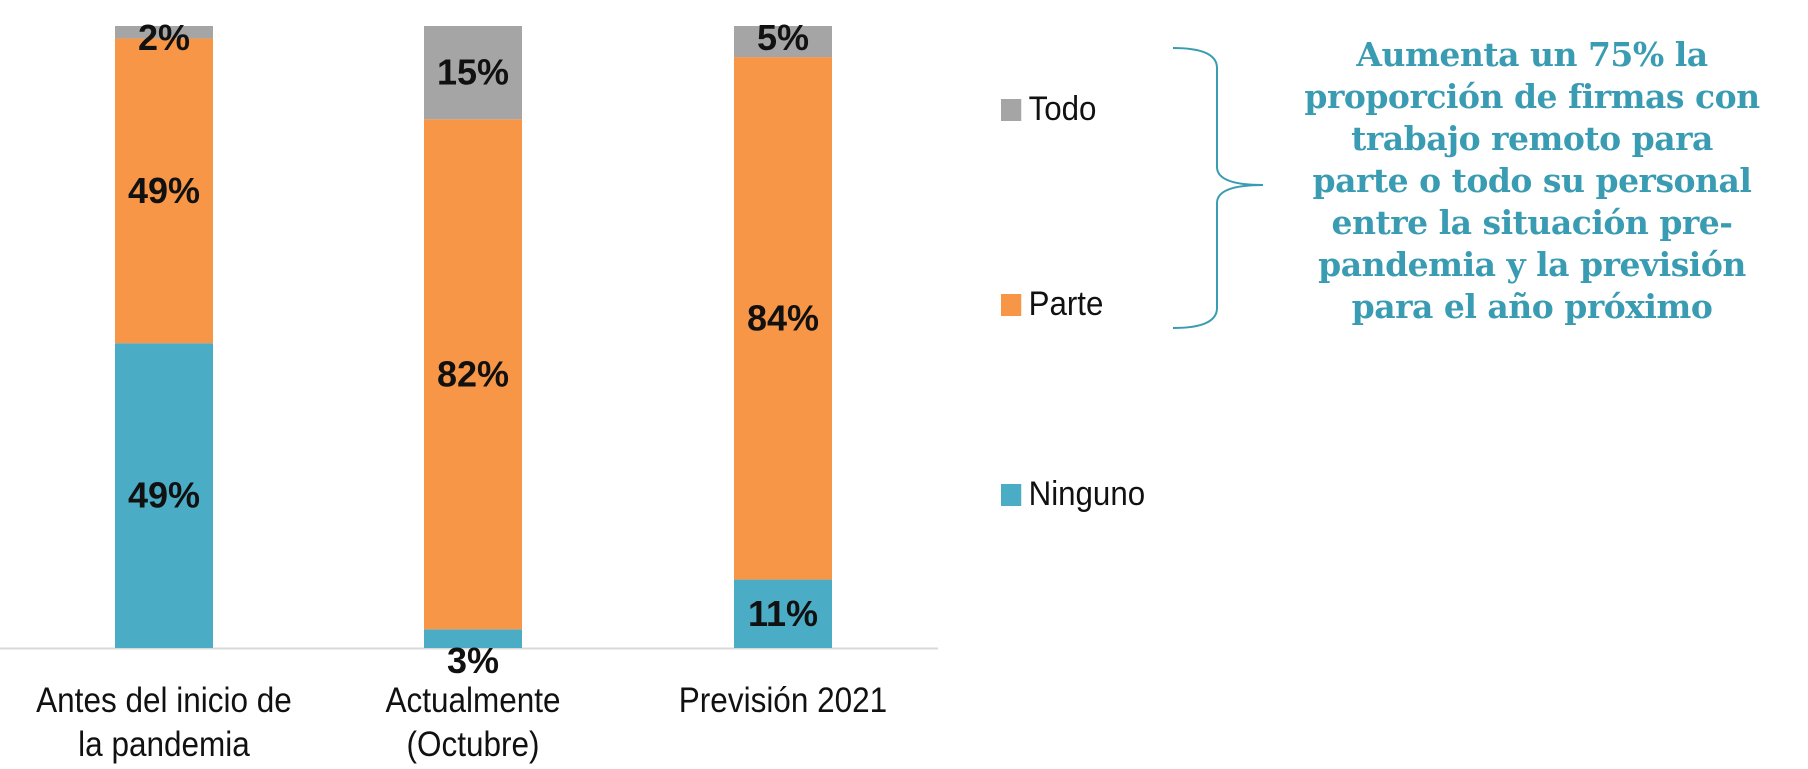 This screenshot has width=1808, height=769. I want to click on data-label: 2%, so click(164, 37).